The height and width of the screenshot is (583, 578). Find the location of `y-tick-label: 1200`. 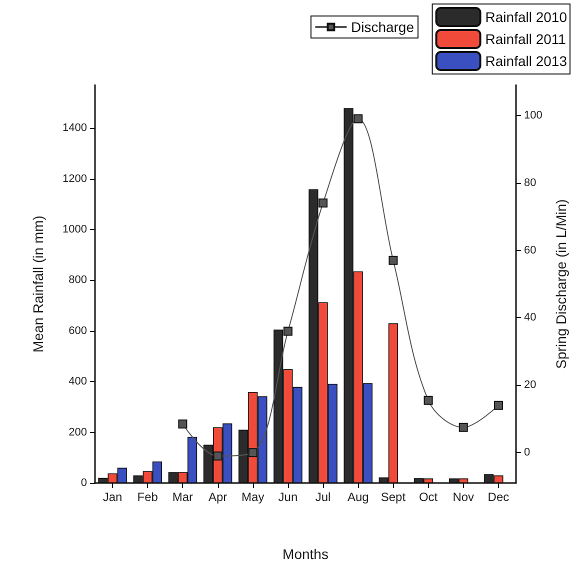

y-tick-label: 1200 is located at coordinates (74, 178).